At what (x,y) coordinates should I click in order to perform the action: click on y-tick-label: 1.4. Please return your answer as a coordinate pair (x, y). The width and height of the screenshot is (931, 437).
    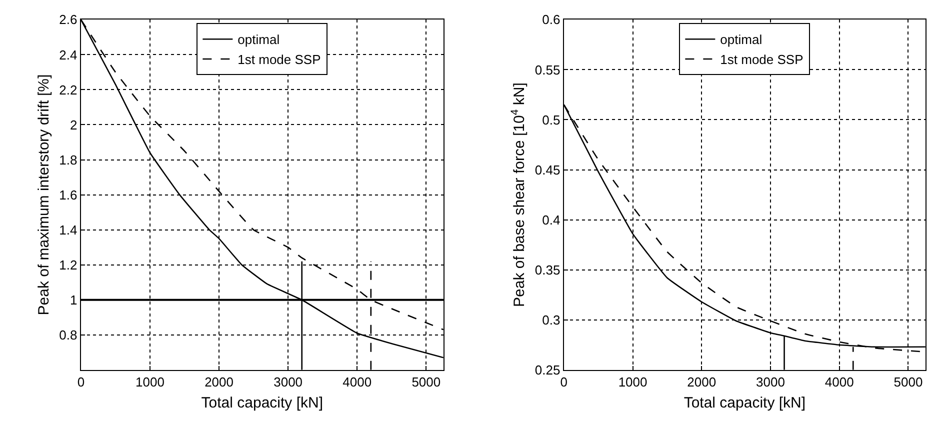
    Looking at the image, I should click on (68, 230).